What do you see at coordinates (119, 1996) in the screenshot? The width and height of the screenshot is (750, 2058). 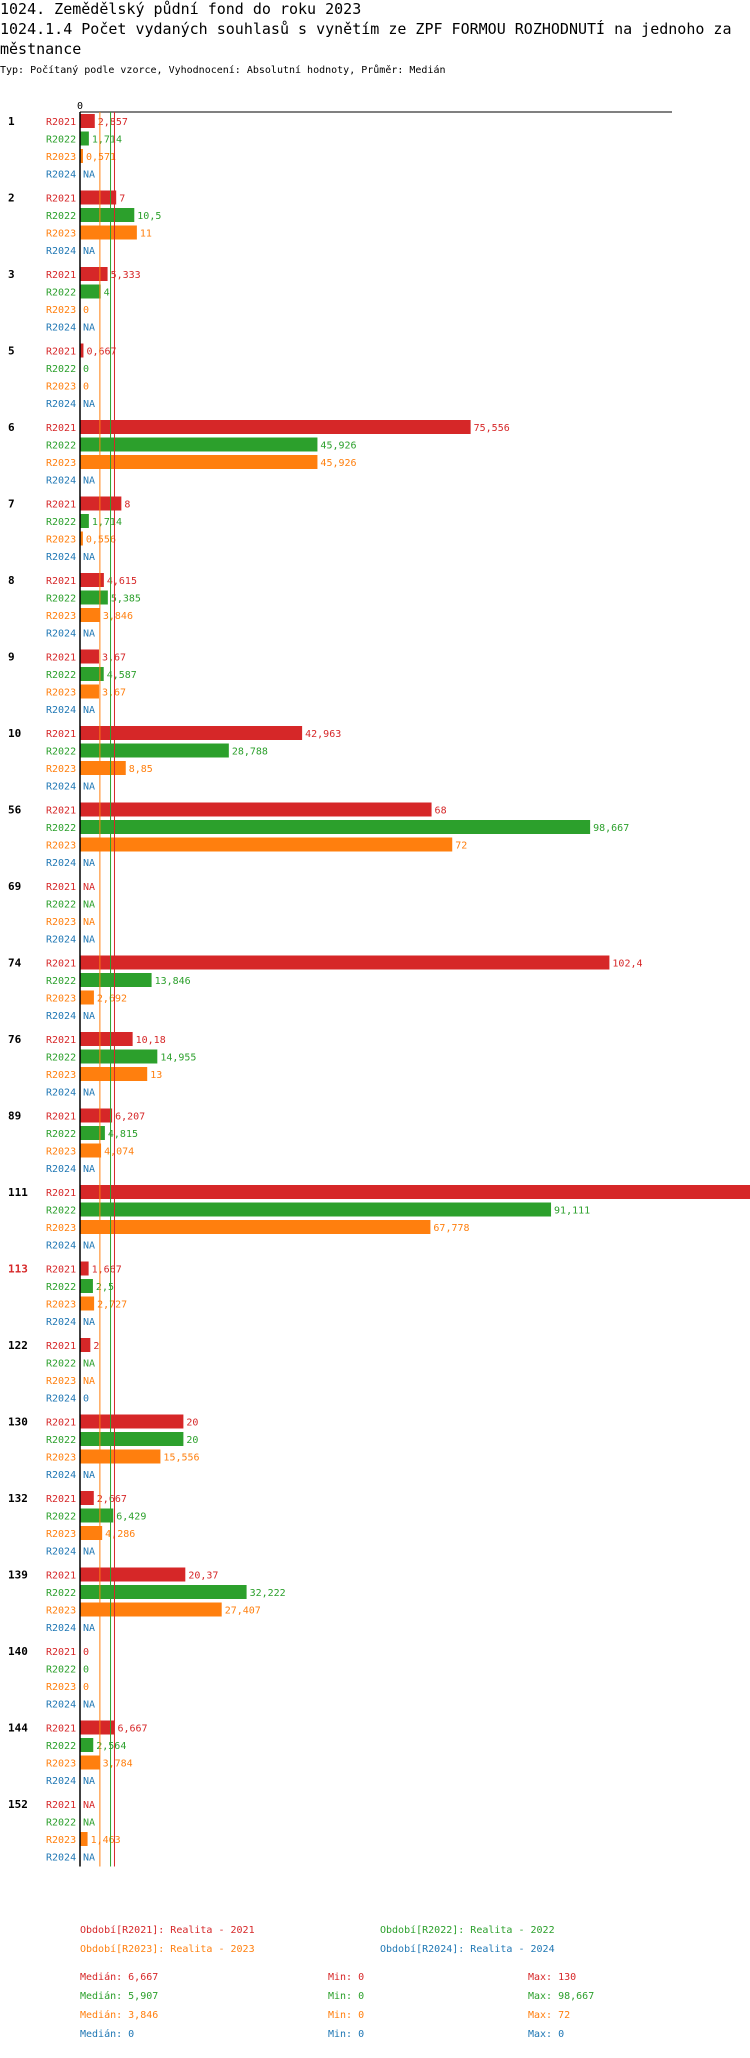 I see `stat-median: Medián: 5,907` at bounding box center [119, 1996].